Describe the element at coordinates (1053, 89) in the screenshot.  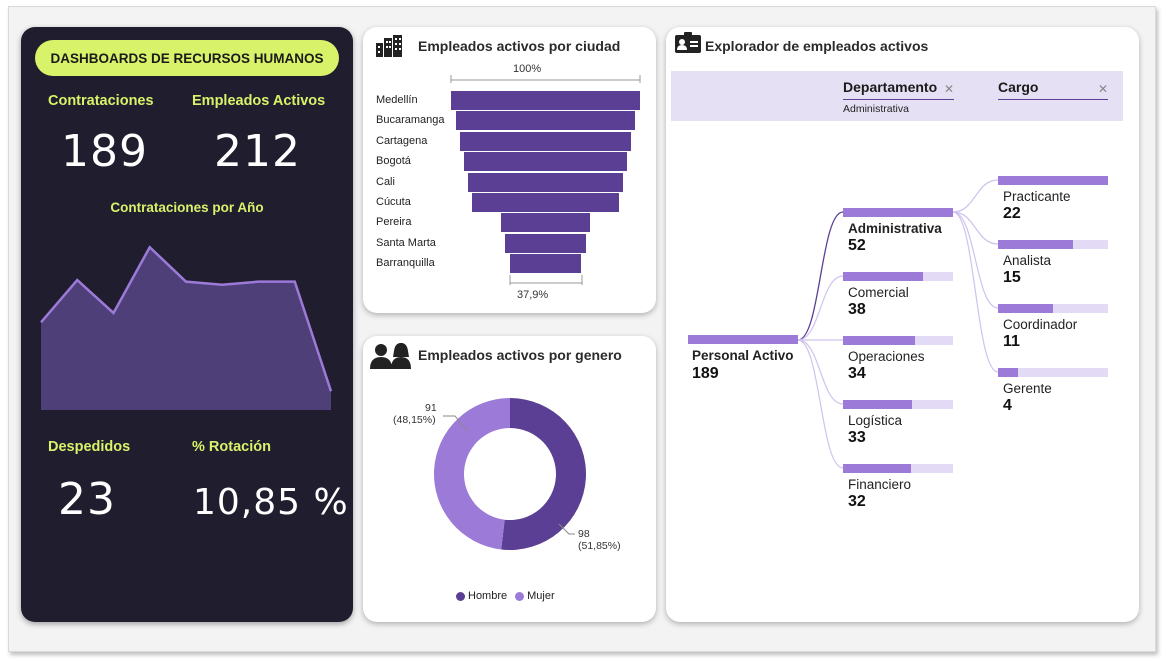
I see `filter-cargo: Cargo ✕` at that location.